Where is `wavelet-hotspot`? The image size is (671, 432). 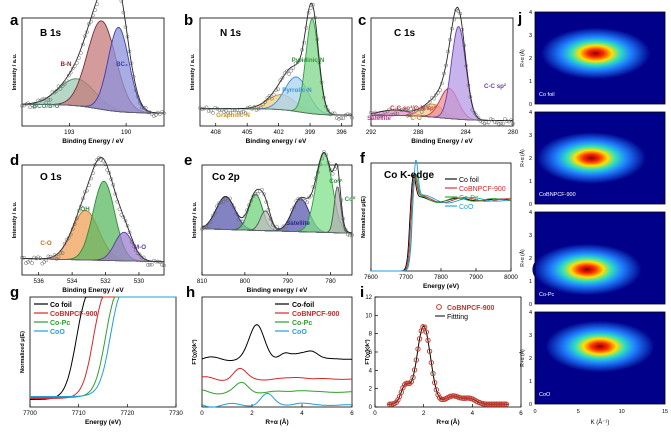
wavelet-hotspot is located at coordinates (587, 269).